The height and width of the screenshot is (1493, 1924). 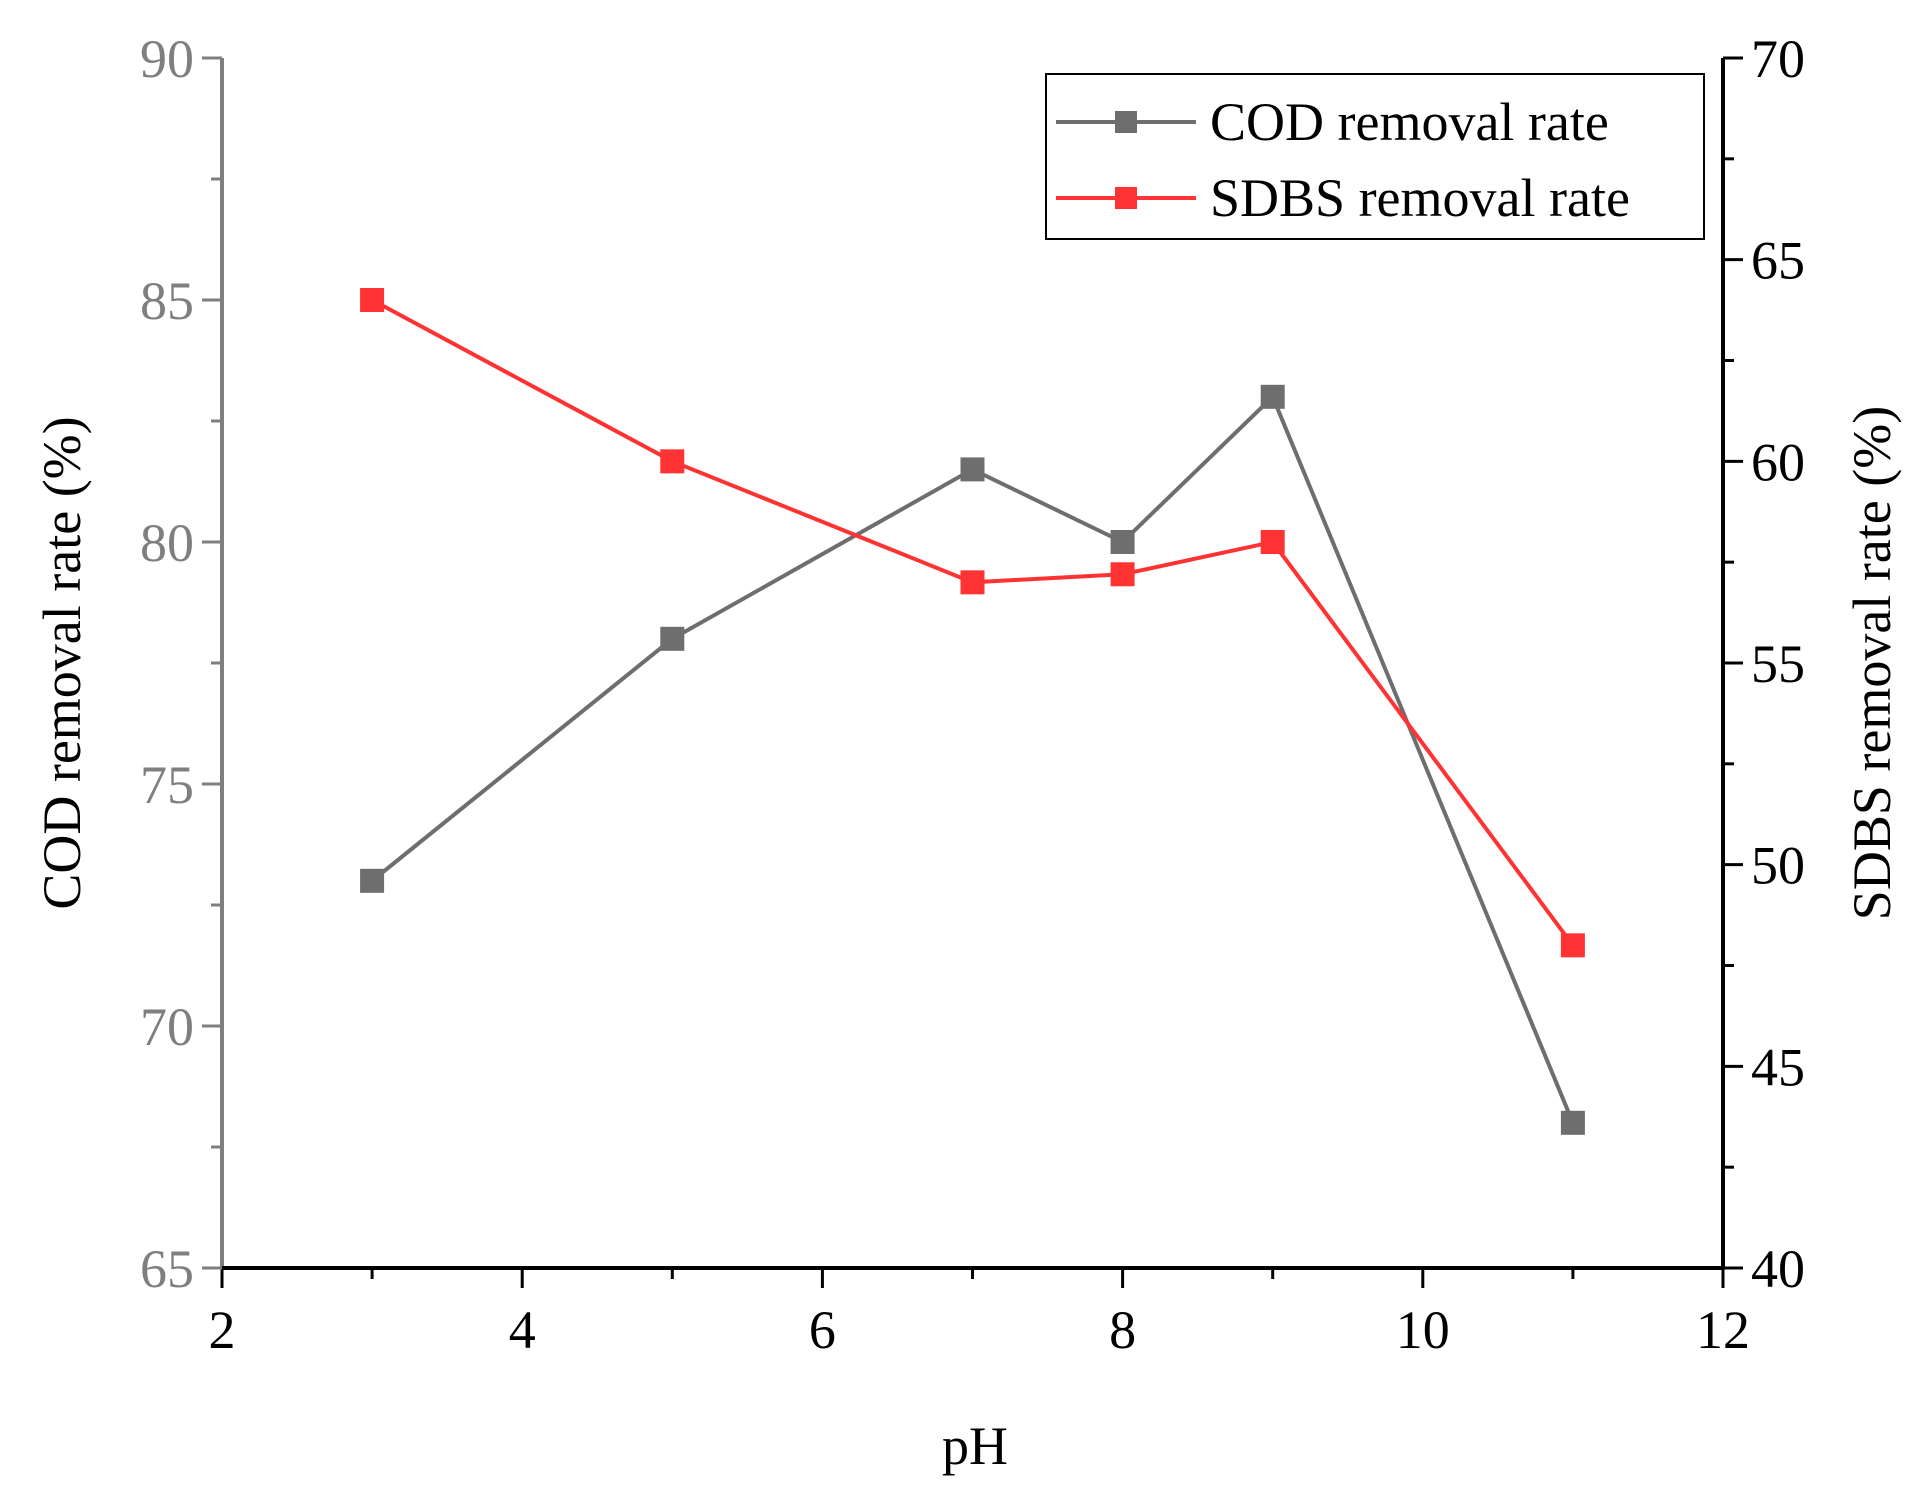 I want to click on y-left-tick-label: 90, so click(x=167, y=59).